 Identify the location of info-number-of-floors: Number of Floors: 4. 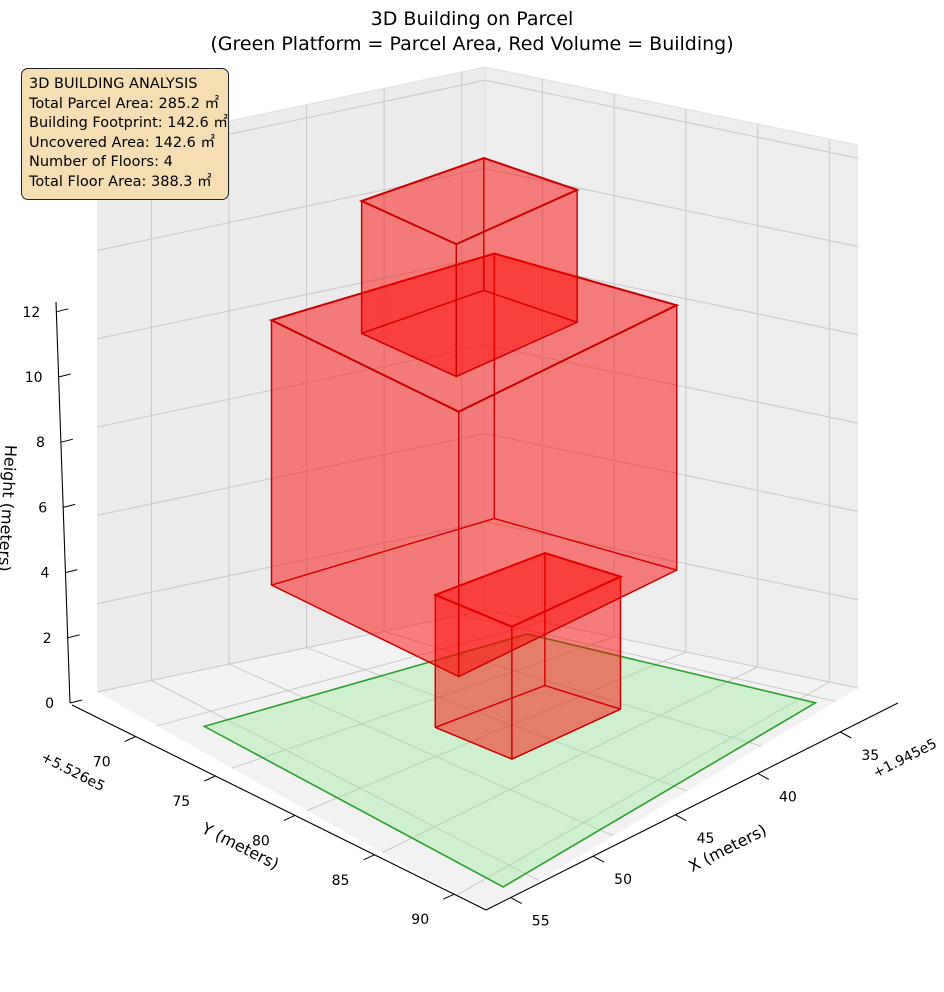
(101, 162).